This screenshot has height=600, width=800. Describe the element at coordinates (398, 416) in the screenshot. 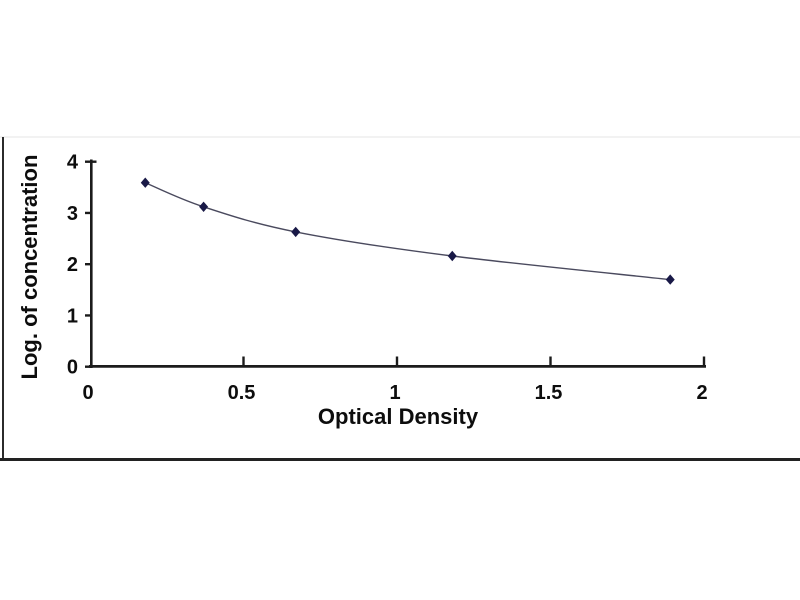

I see `x-axis-title: Optical Density` at that location.